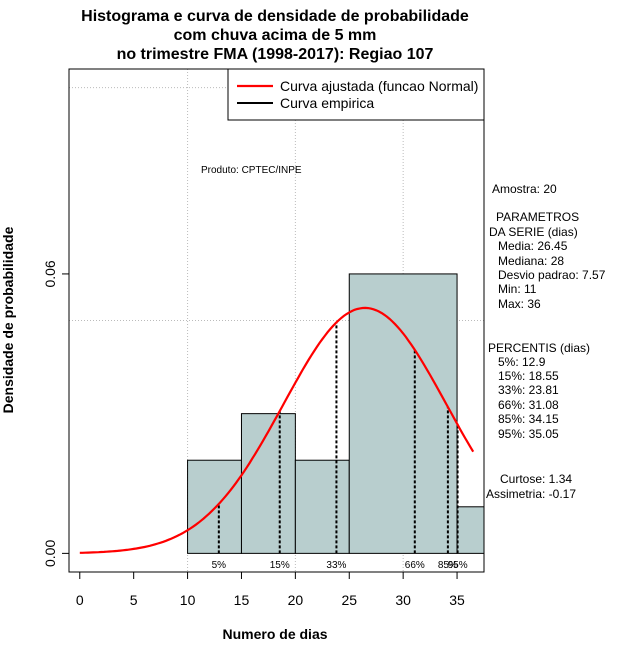 This screenshot has height=660, width=640. Describe the element at coordinates (522, 362) in the screenshot. I see `stat-p5: 5%: 12.9` at that location.